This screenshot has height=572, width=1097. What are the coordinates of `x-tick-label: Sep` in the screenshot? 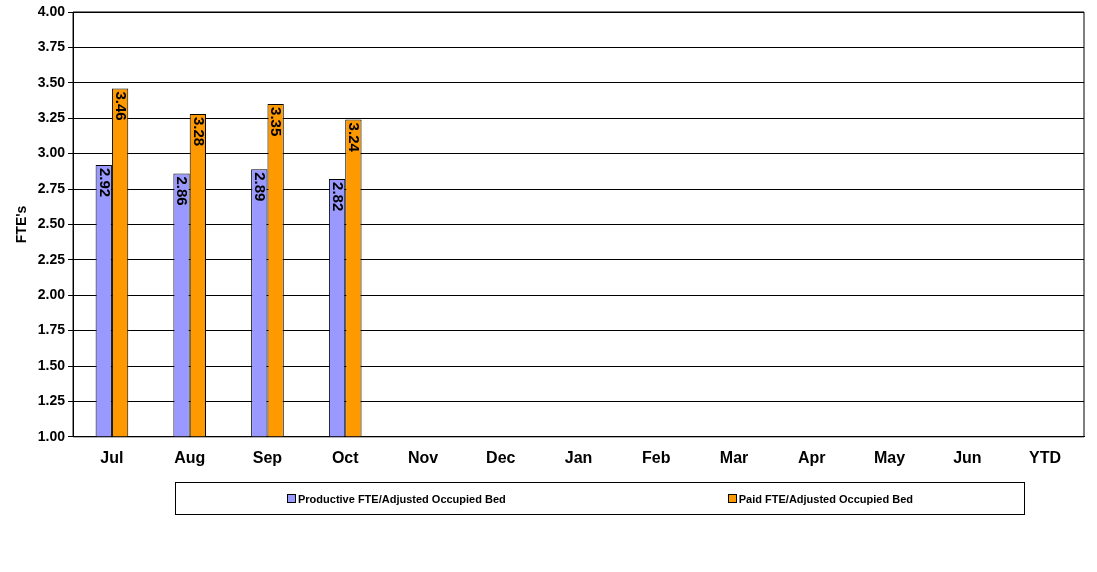 It's located at (267, 457).